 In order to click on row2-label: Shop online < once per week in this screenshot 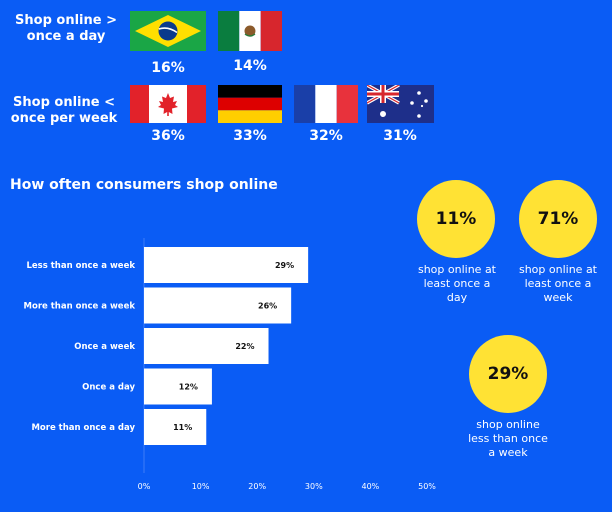, I will do `click(64, 111)`.